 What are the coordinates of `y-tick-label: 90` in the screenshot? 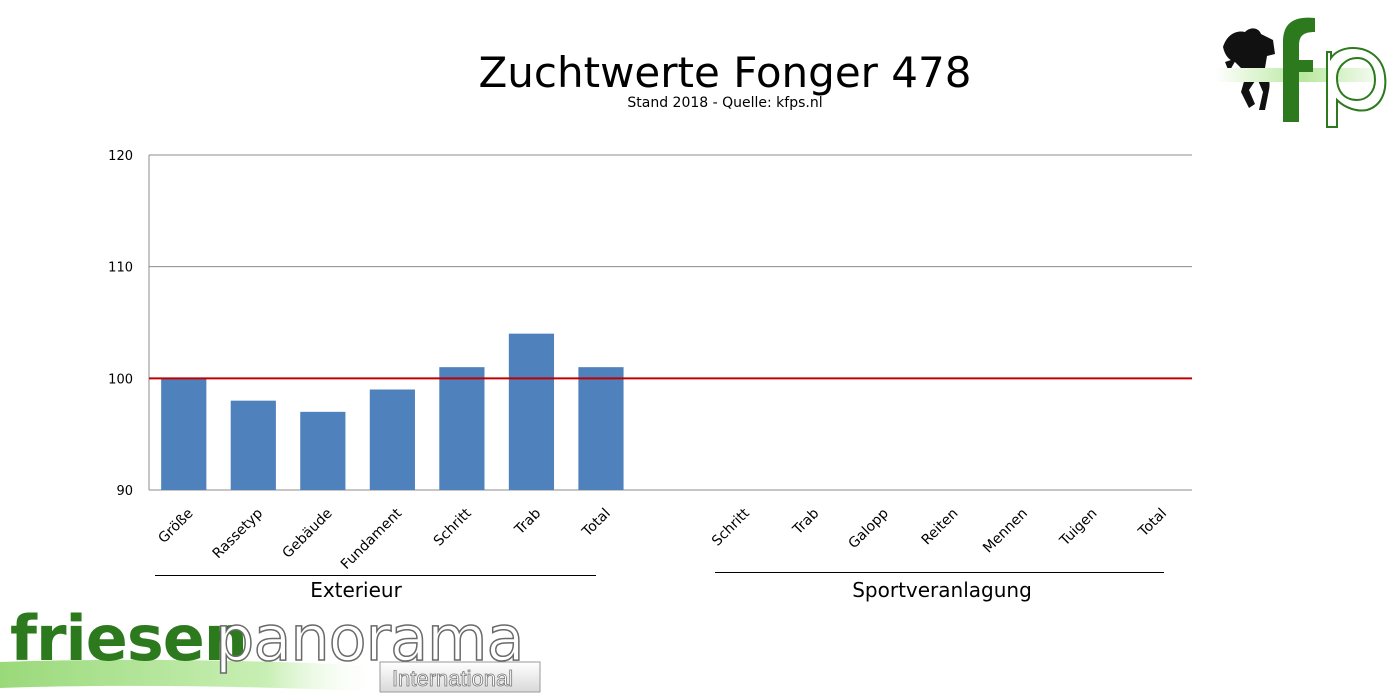 It's located at (124, 491).